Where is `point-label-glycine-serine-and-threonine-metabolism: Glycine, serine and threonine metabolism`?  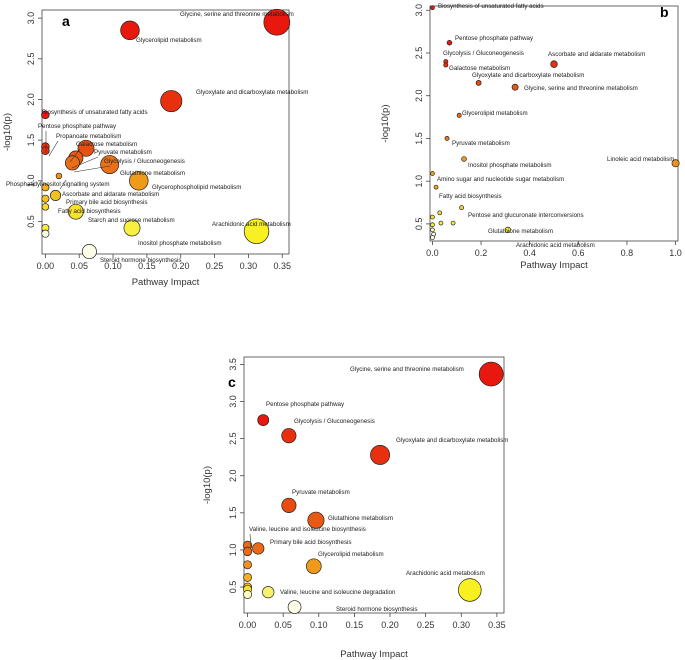
point-label-glycine-serine-and-threonine-metabolism: Glycine, serine and threonine metabolism is located at coordinates (581, 88).